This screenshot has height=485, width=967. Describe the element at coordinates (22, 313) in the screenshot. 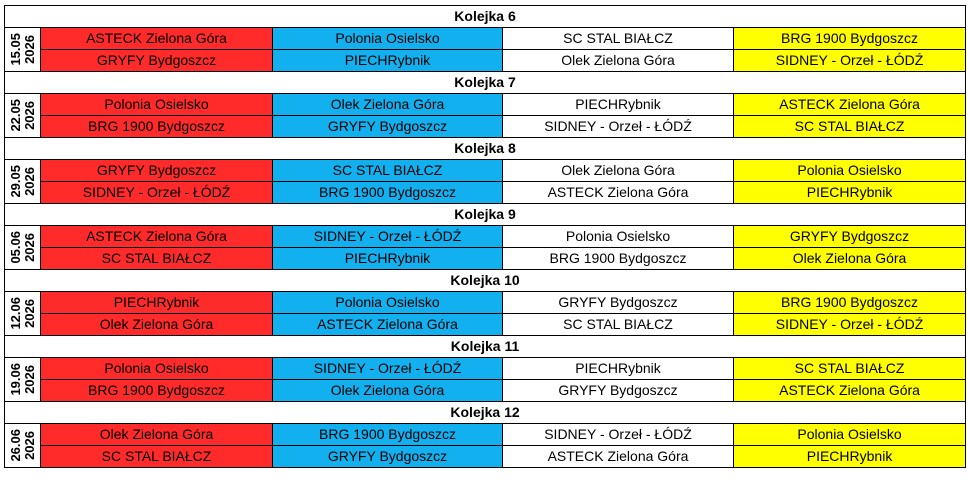

I see `round-date: 12.06 2026` at that location.